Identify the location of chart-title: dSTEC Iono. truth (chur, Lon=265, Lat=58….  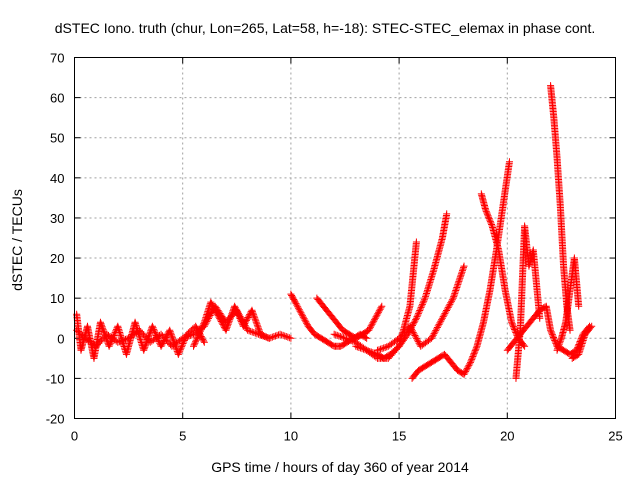
(325, 28).